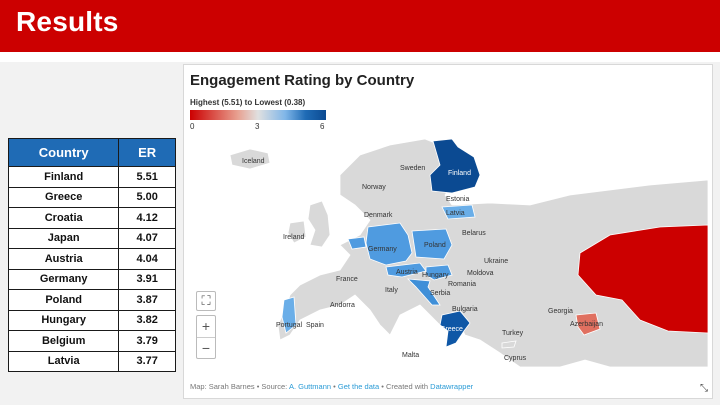 Image resolution: width=720 pixels, height=405 pixels. I want to click on label-malta: Malta, so click(410, 355).